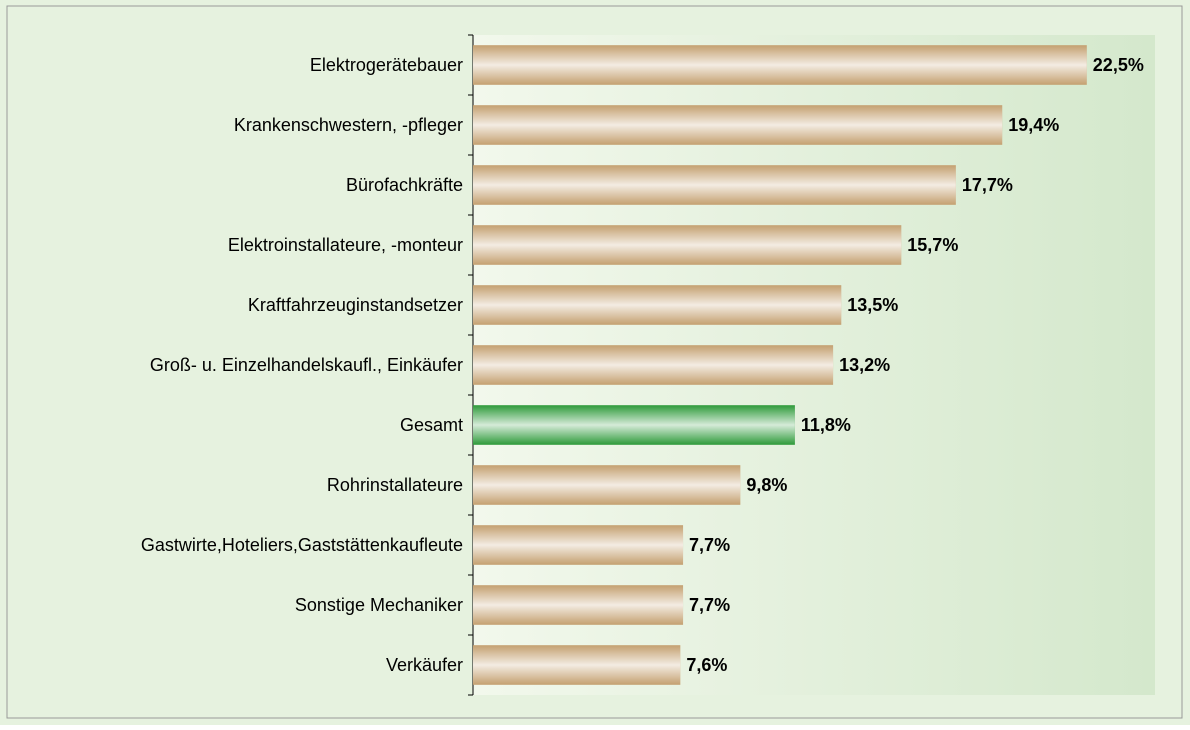 The width and height of the screenshot is (1190, 730). What do you see at coordinates (872, 305) in the screenshot?
I see `value-label: 13,5%` at bounding box center [872, 305].